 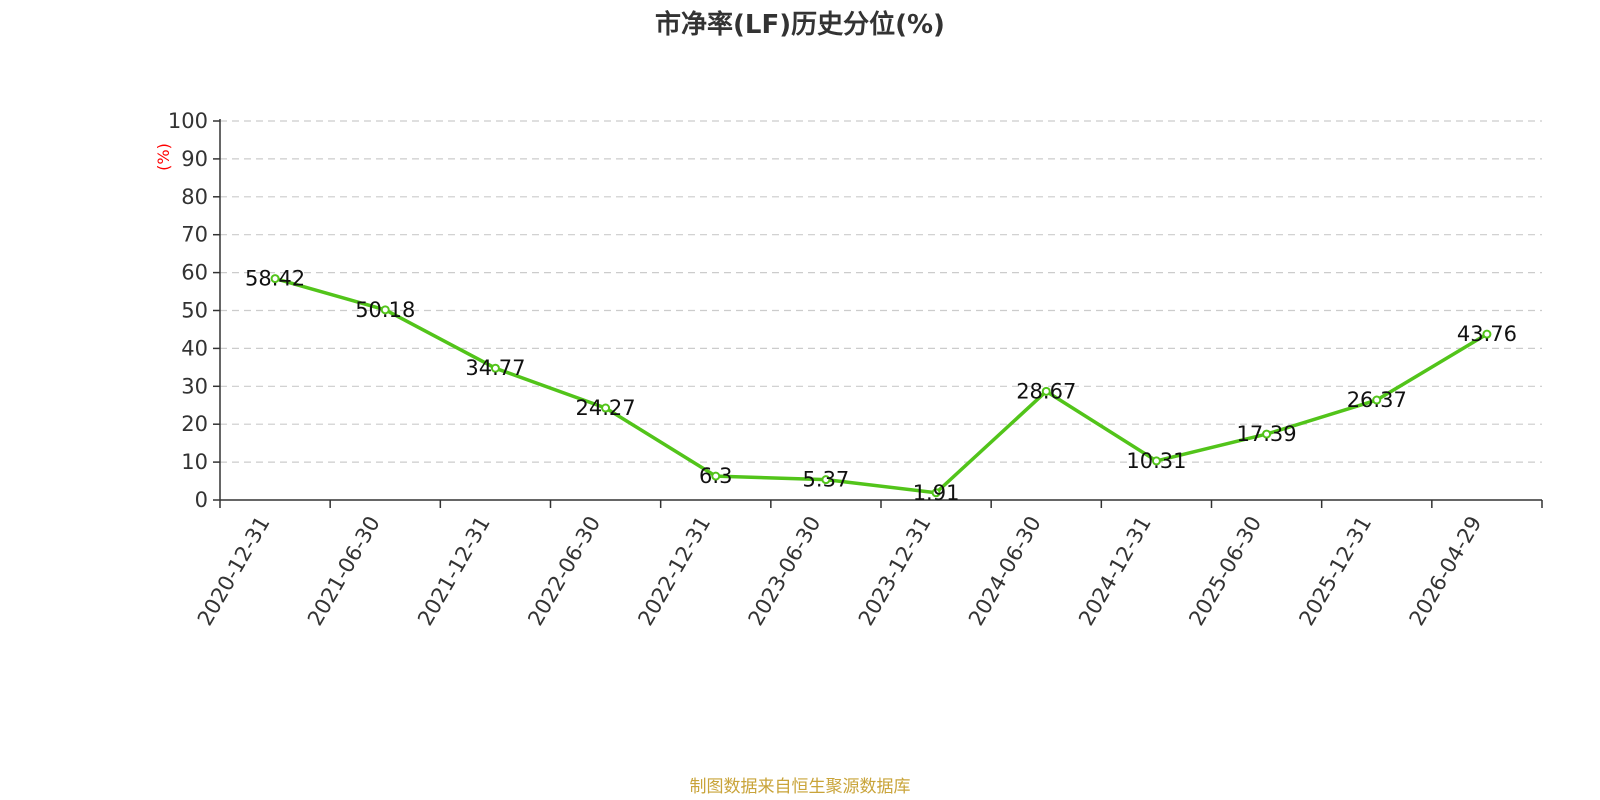 I want to click on y-tick-label: 10, so click(x=194, y=462).